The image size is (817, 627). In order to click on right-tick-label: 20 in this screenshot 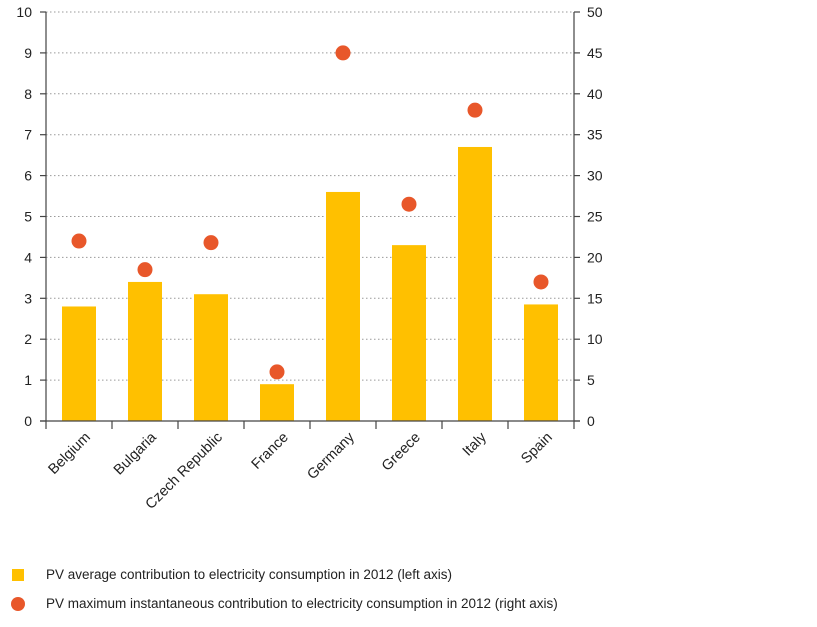, I will do `click(595, 257)`.